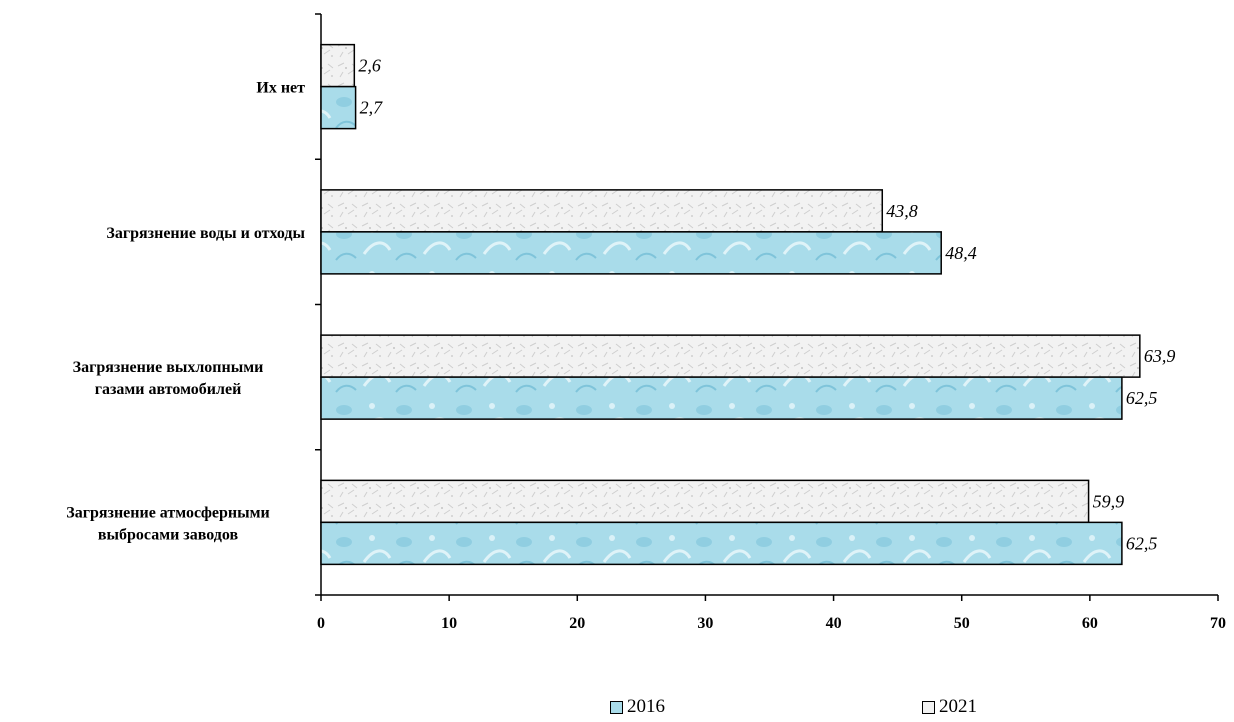 The height and width of the screenshot is (722, 1234). Describe the element at coordinates (834, 623) in the screenshot. I see `x-tick-label: 40` at that location.